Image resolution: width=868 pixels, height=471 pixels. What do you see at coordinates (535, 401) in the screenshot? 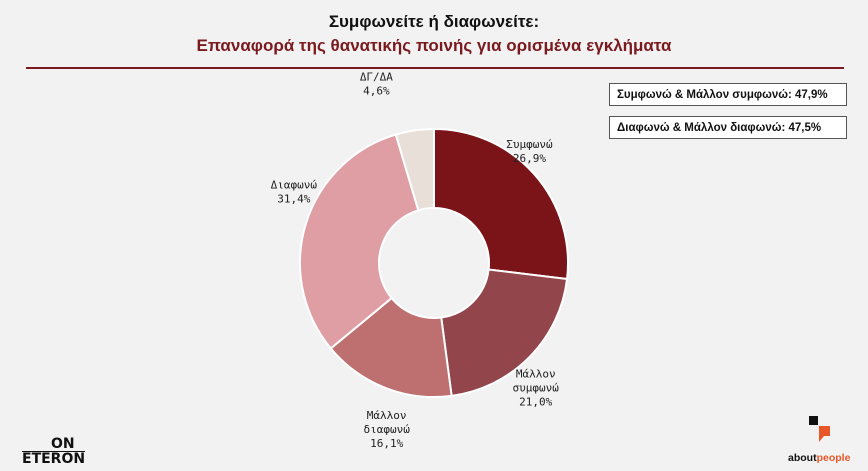
I see `slice-value-label: 21,0%` at bounding box center [535, 401].